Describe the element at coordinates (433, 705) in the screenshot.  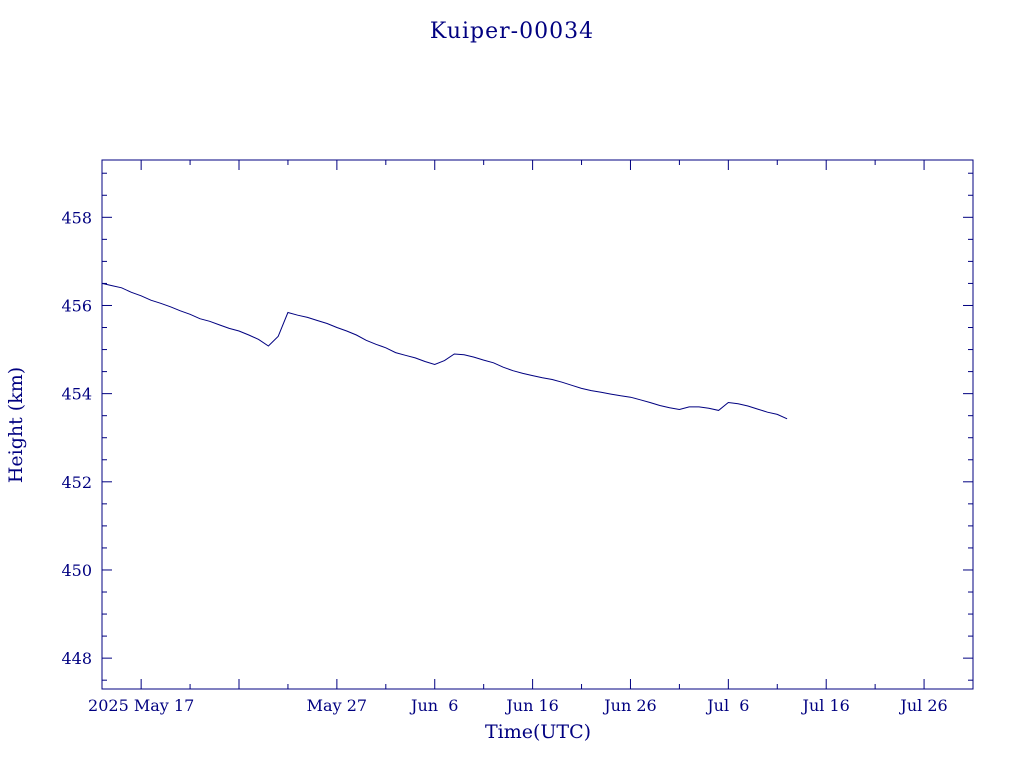
I see `x-tick-label: Jun 6` at that location.